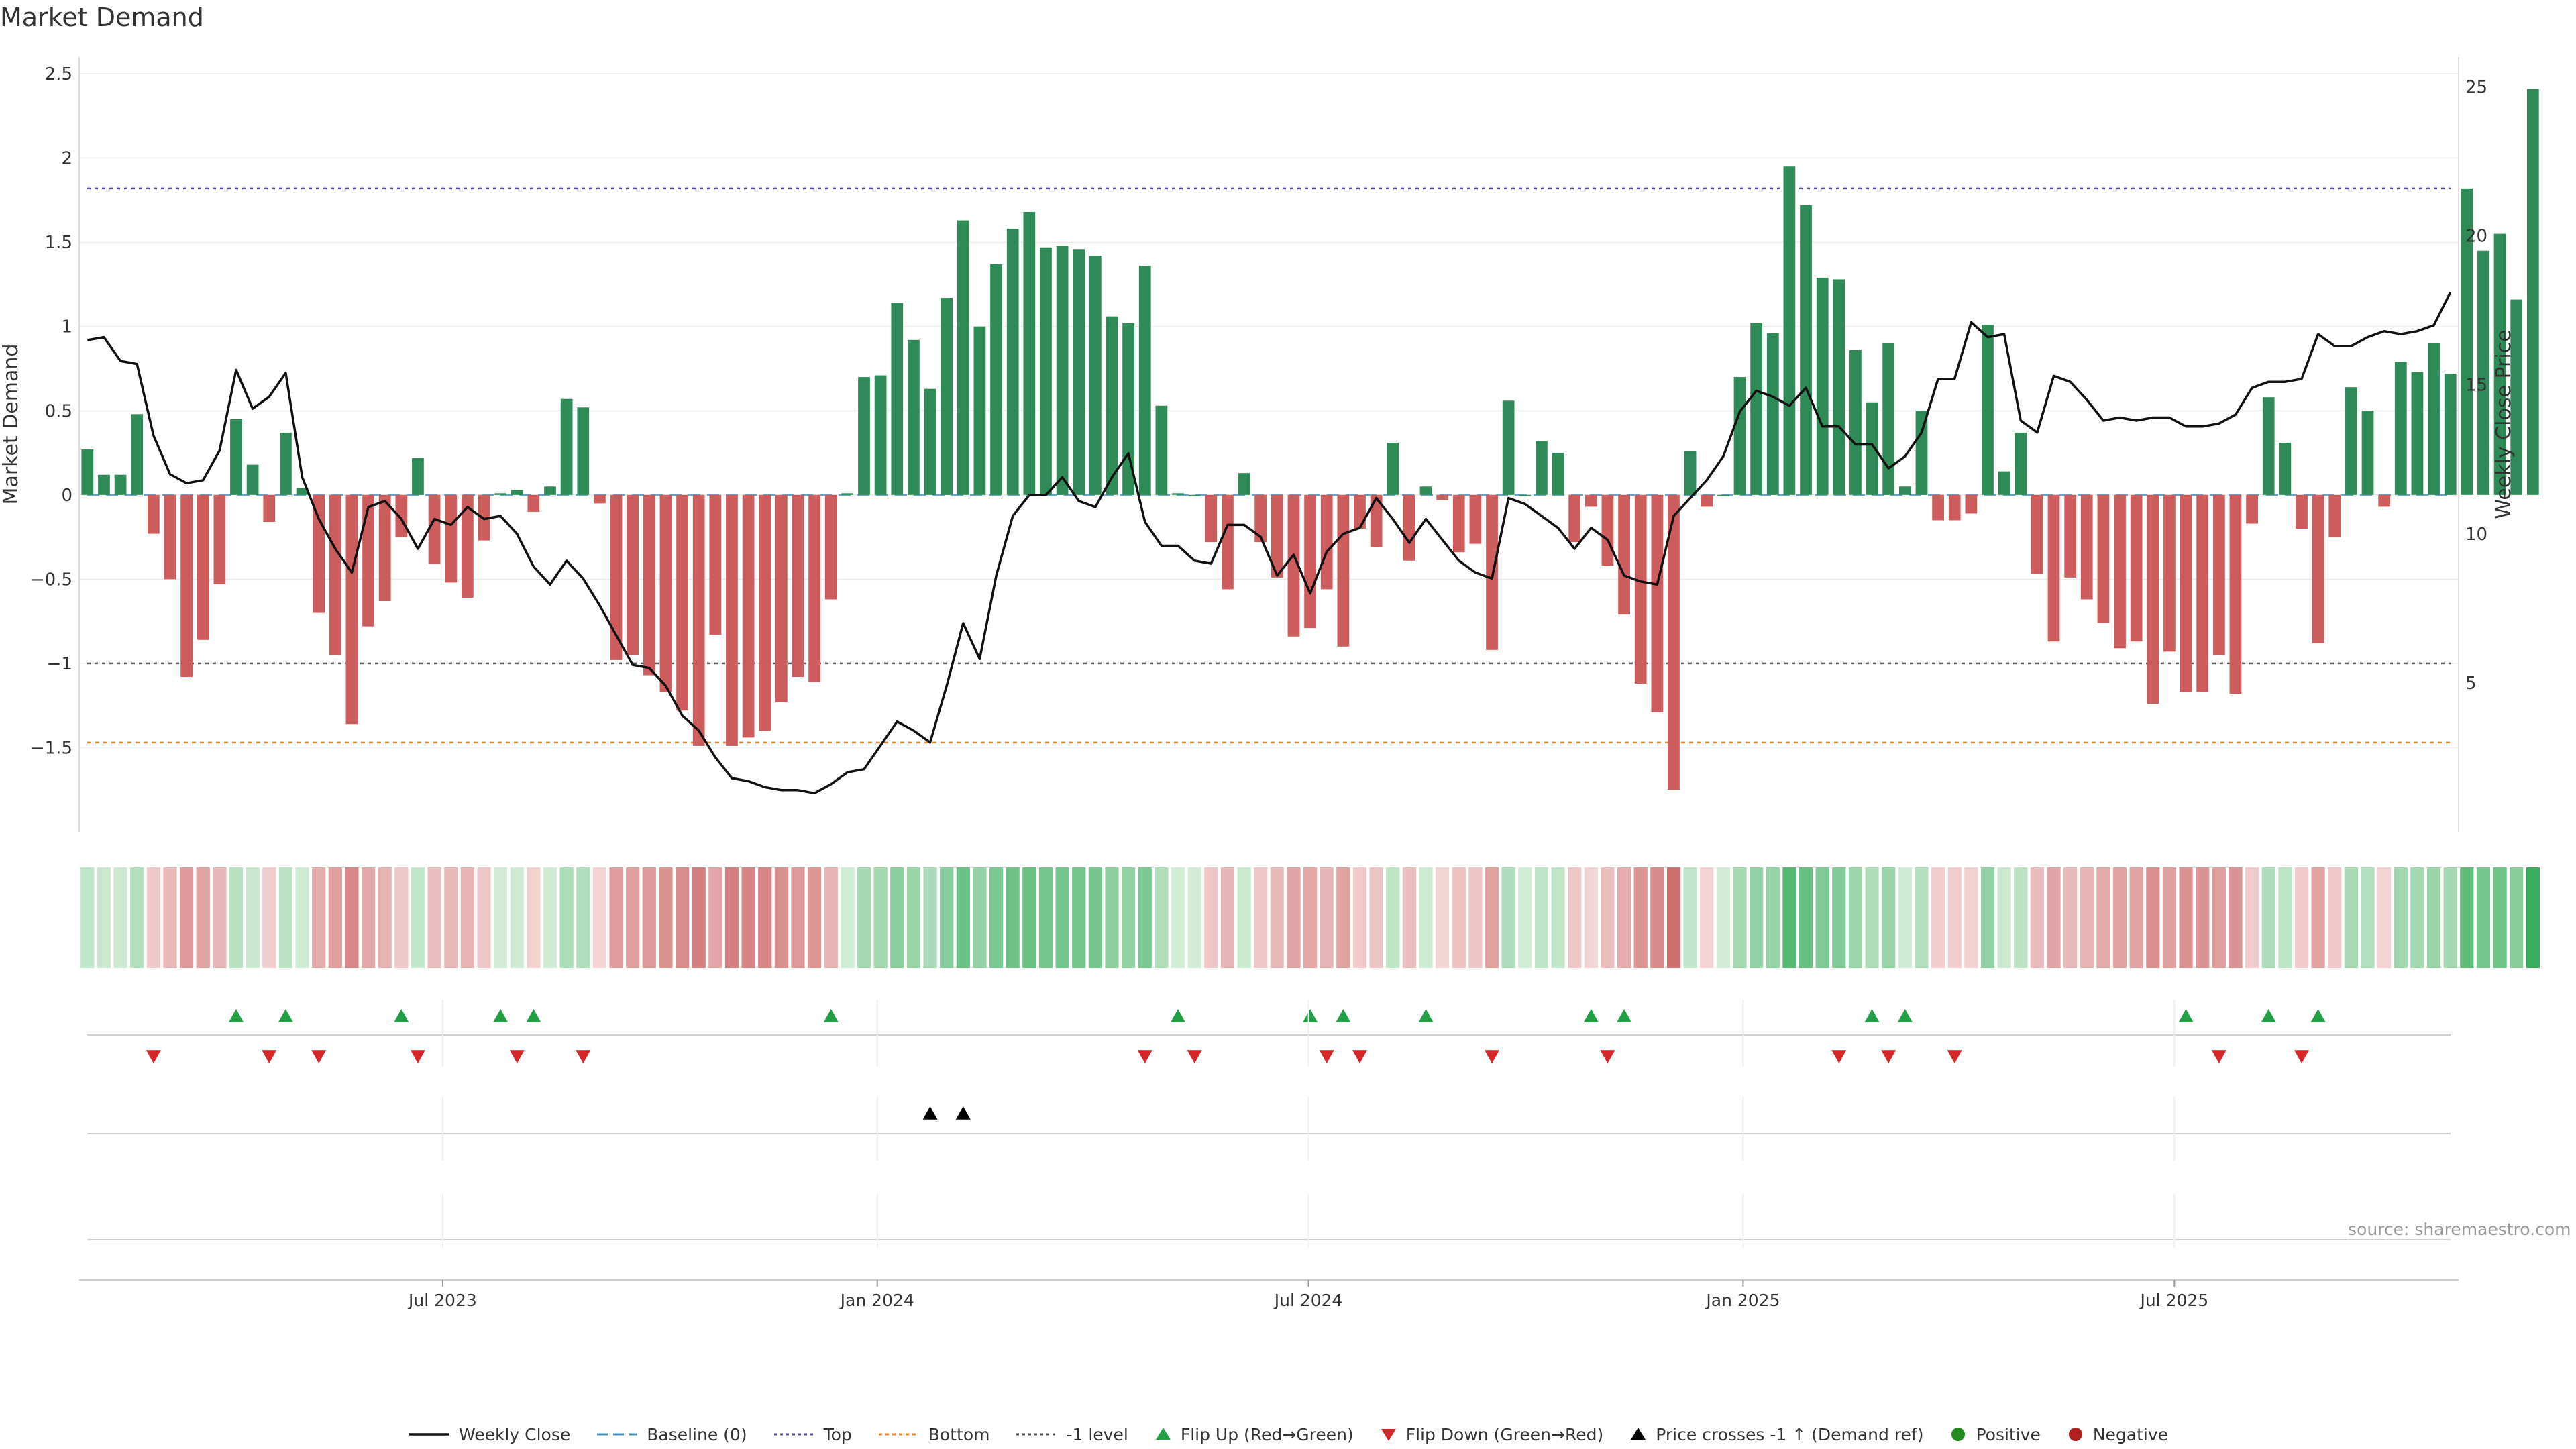 The image size is (2576, 1449). I want to click on left-tick-label: −1.5, so click(51, 748).